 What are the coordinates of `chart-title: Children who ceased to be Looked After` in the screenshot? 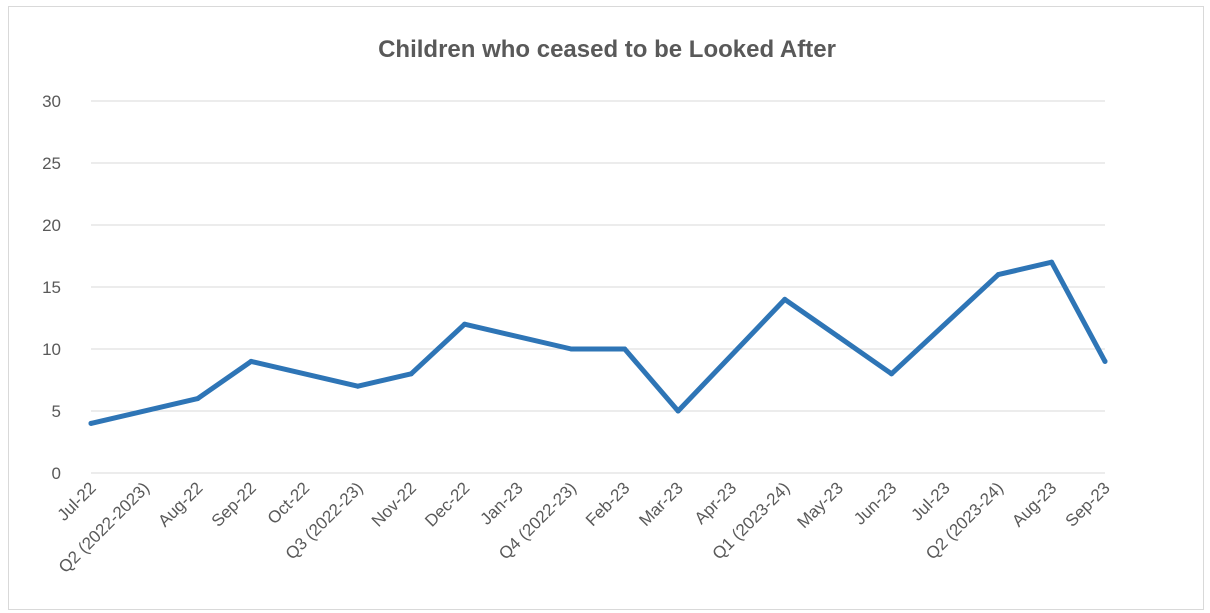 It's located at (607, 49).